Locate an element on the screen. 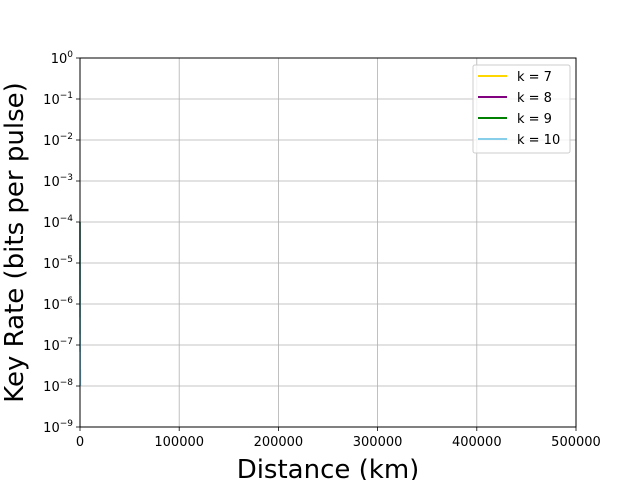  y-tick-exponent: −1 is located at coordinates (66, 96).